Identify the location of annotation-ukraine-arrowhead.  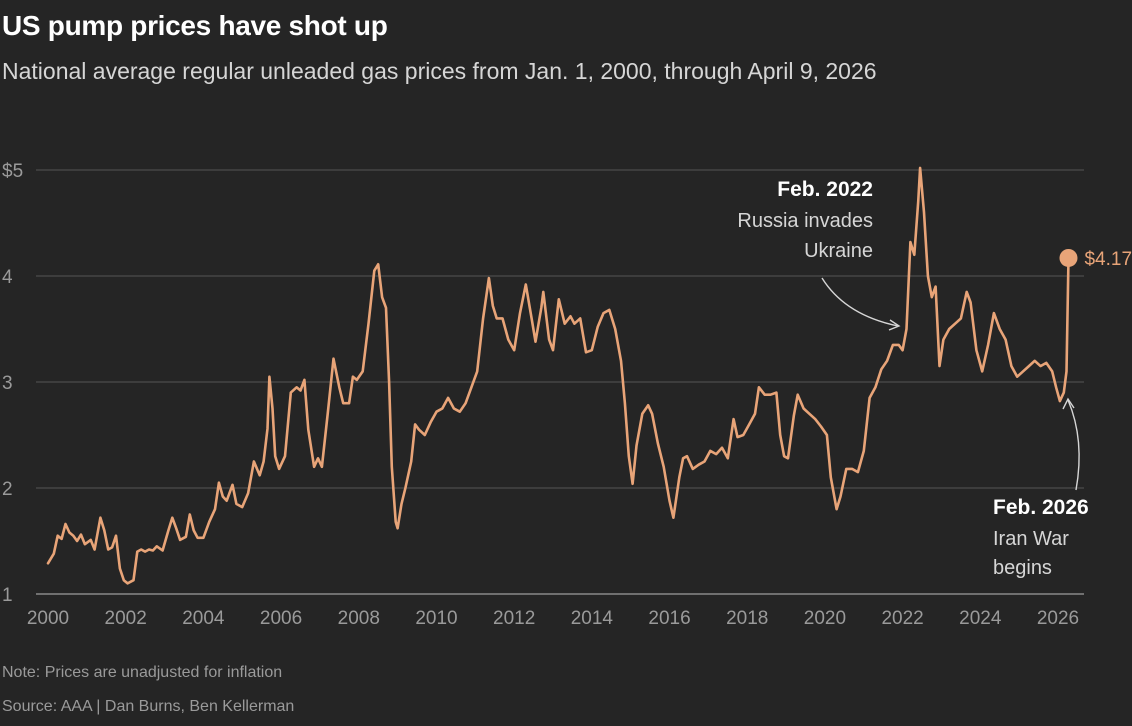
(894, 325).